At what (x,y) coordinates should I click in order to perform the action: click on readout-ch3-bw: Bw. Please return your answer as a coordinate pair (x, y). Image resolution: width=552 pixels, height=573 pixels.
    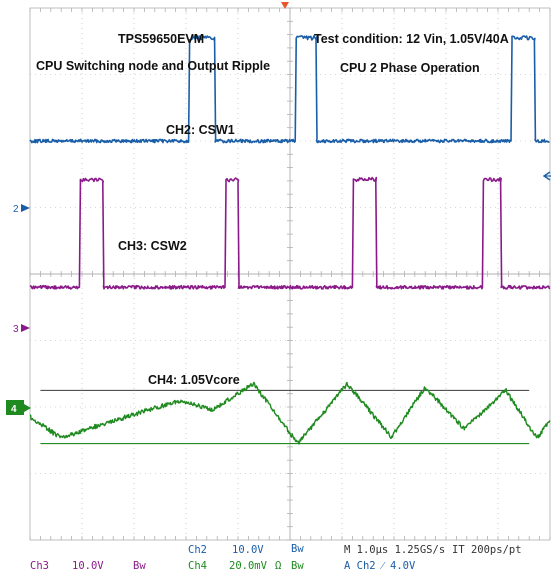
    Looking at the image, I should click on (139, 566).